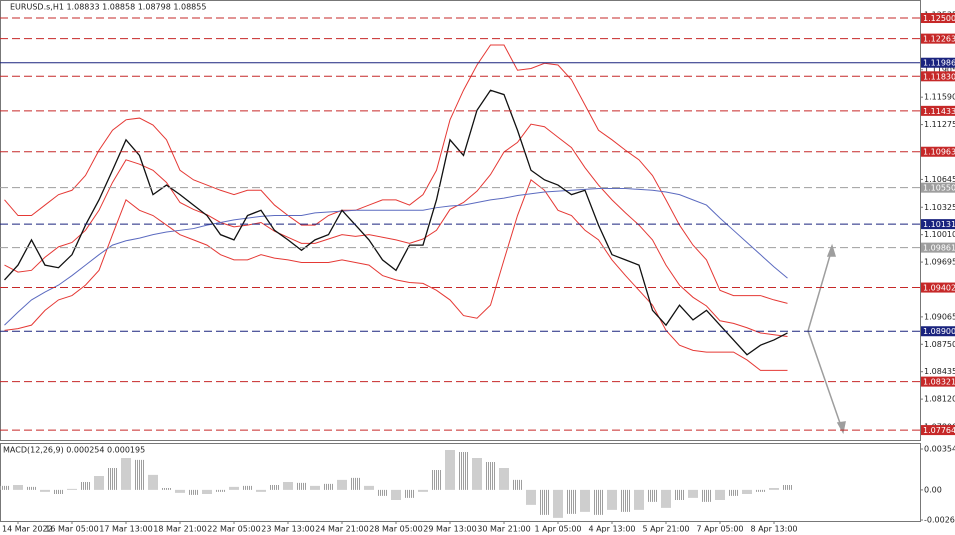 The width and height of the screenshot is (955, 535). I want to click on level-label: 1.11986, so click(939, 63).